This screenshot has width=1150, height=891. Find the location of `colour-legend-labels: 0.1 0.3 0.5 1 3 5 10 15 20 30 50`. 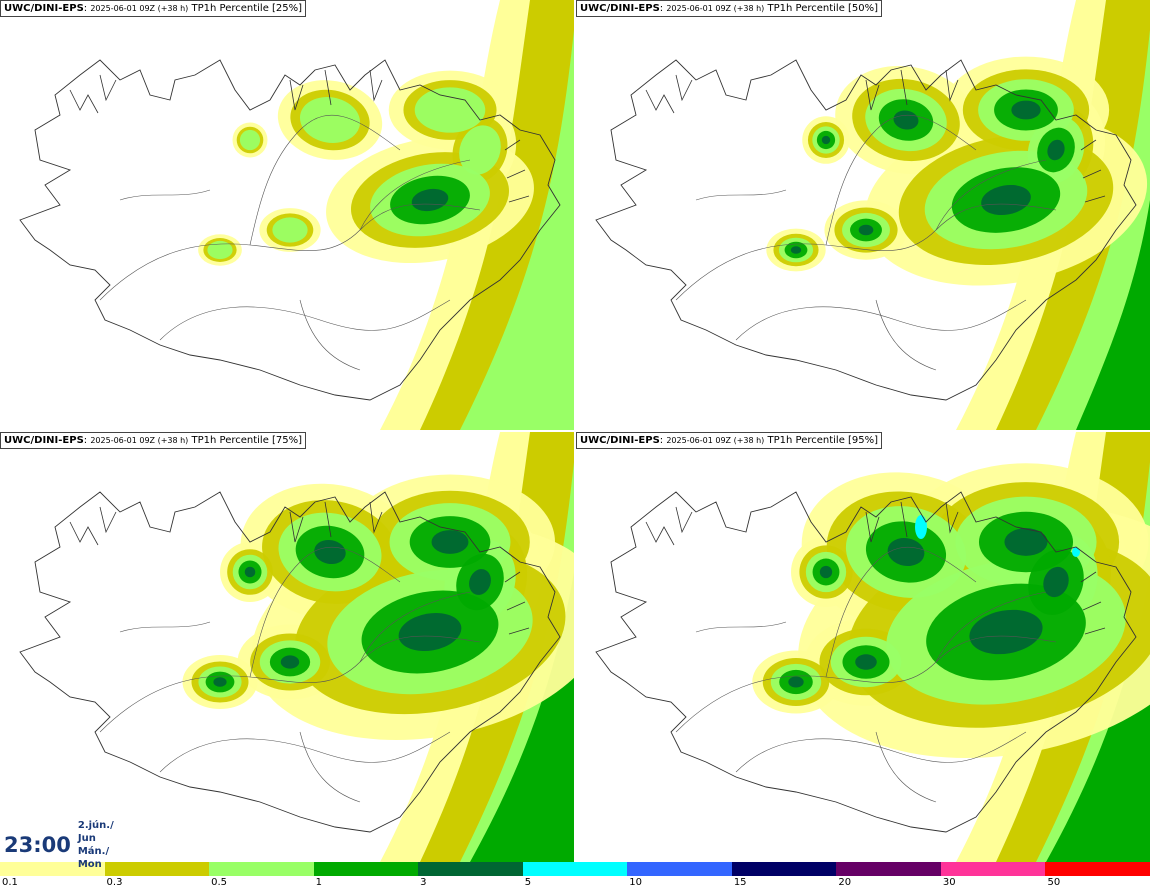

colour-legend-labels: 0.1 0.3 0.5 1 3 5 10 15 20 30 50 is located at coordinates (575, 884).